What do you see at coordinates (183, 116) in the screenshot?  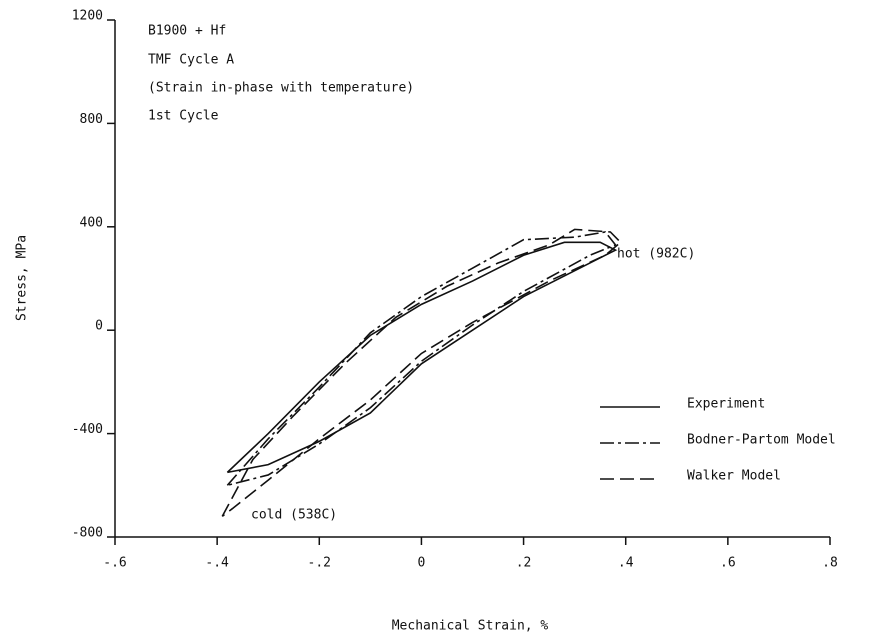 I see `annotation: 1st Cycle` at bounding box center [183, 116].